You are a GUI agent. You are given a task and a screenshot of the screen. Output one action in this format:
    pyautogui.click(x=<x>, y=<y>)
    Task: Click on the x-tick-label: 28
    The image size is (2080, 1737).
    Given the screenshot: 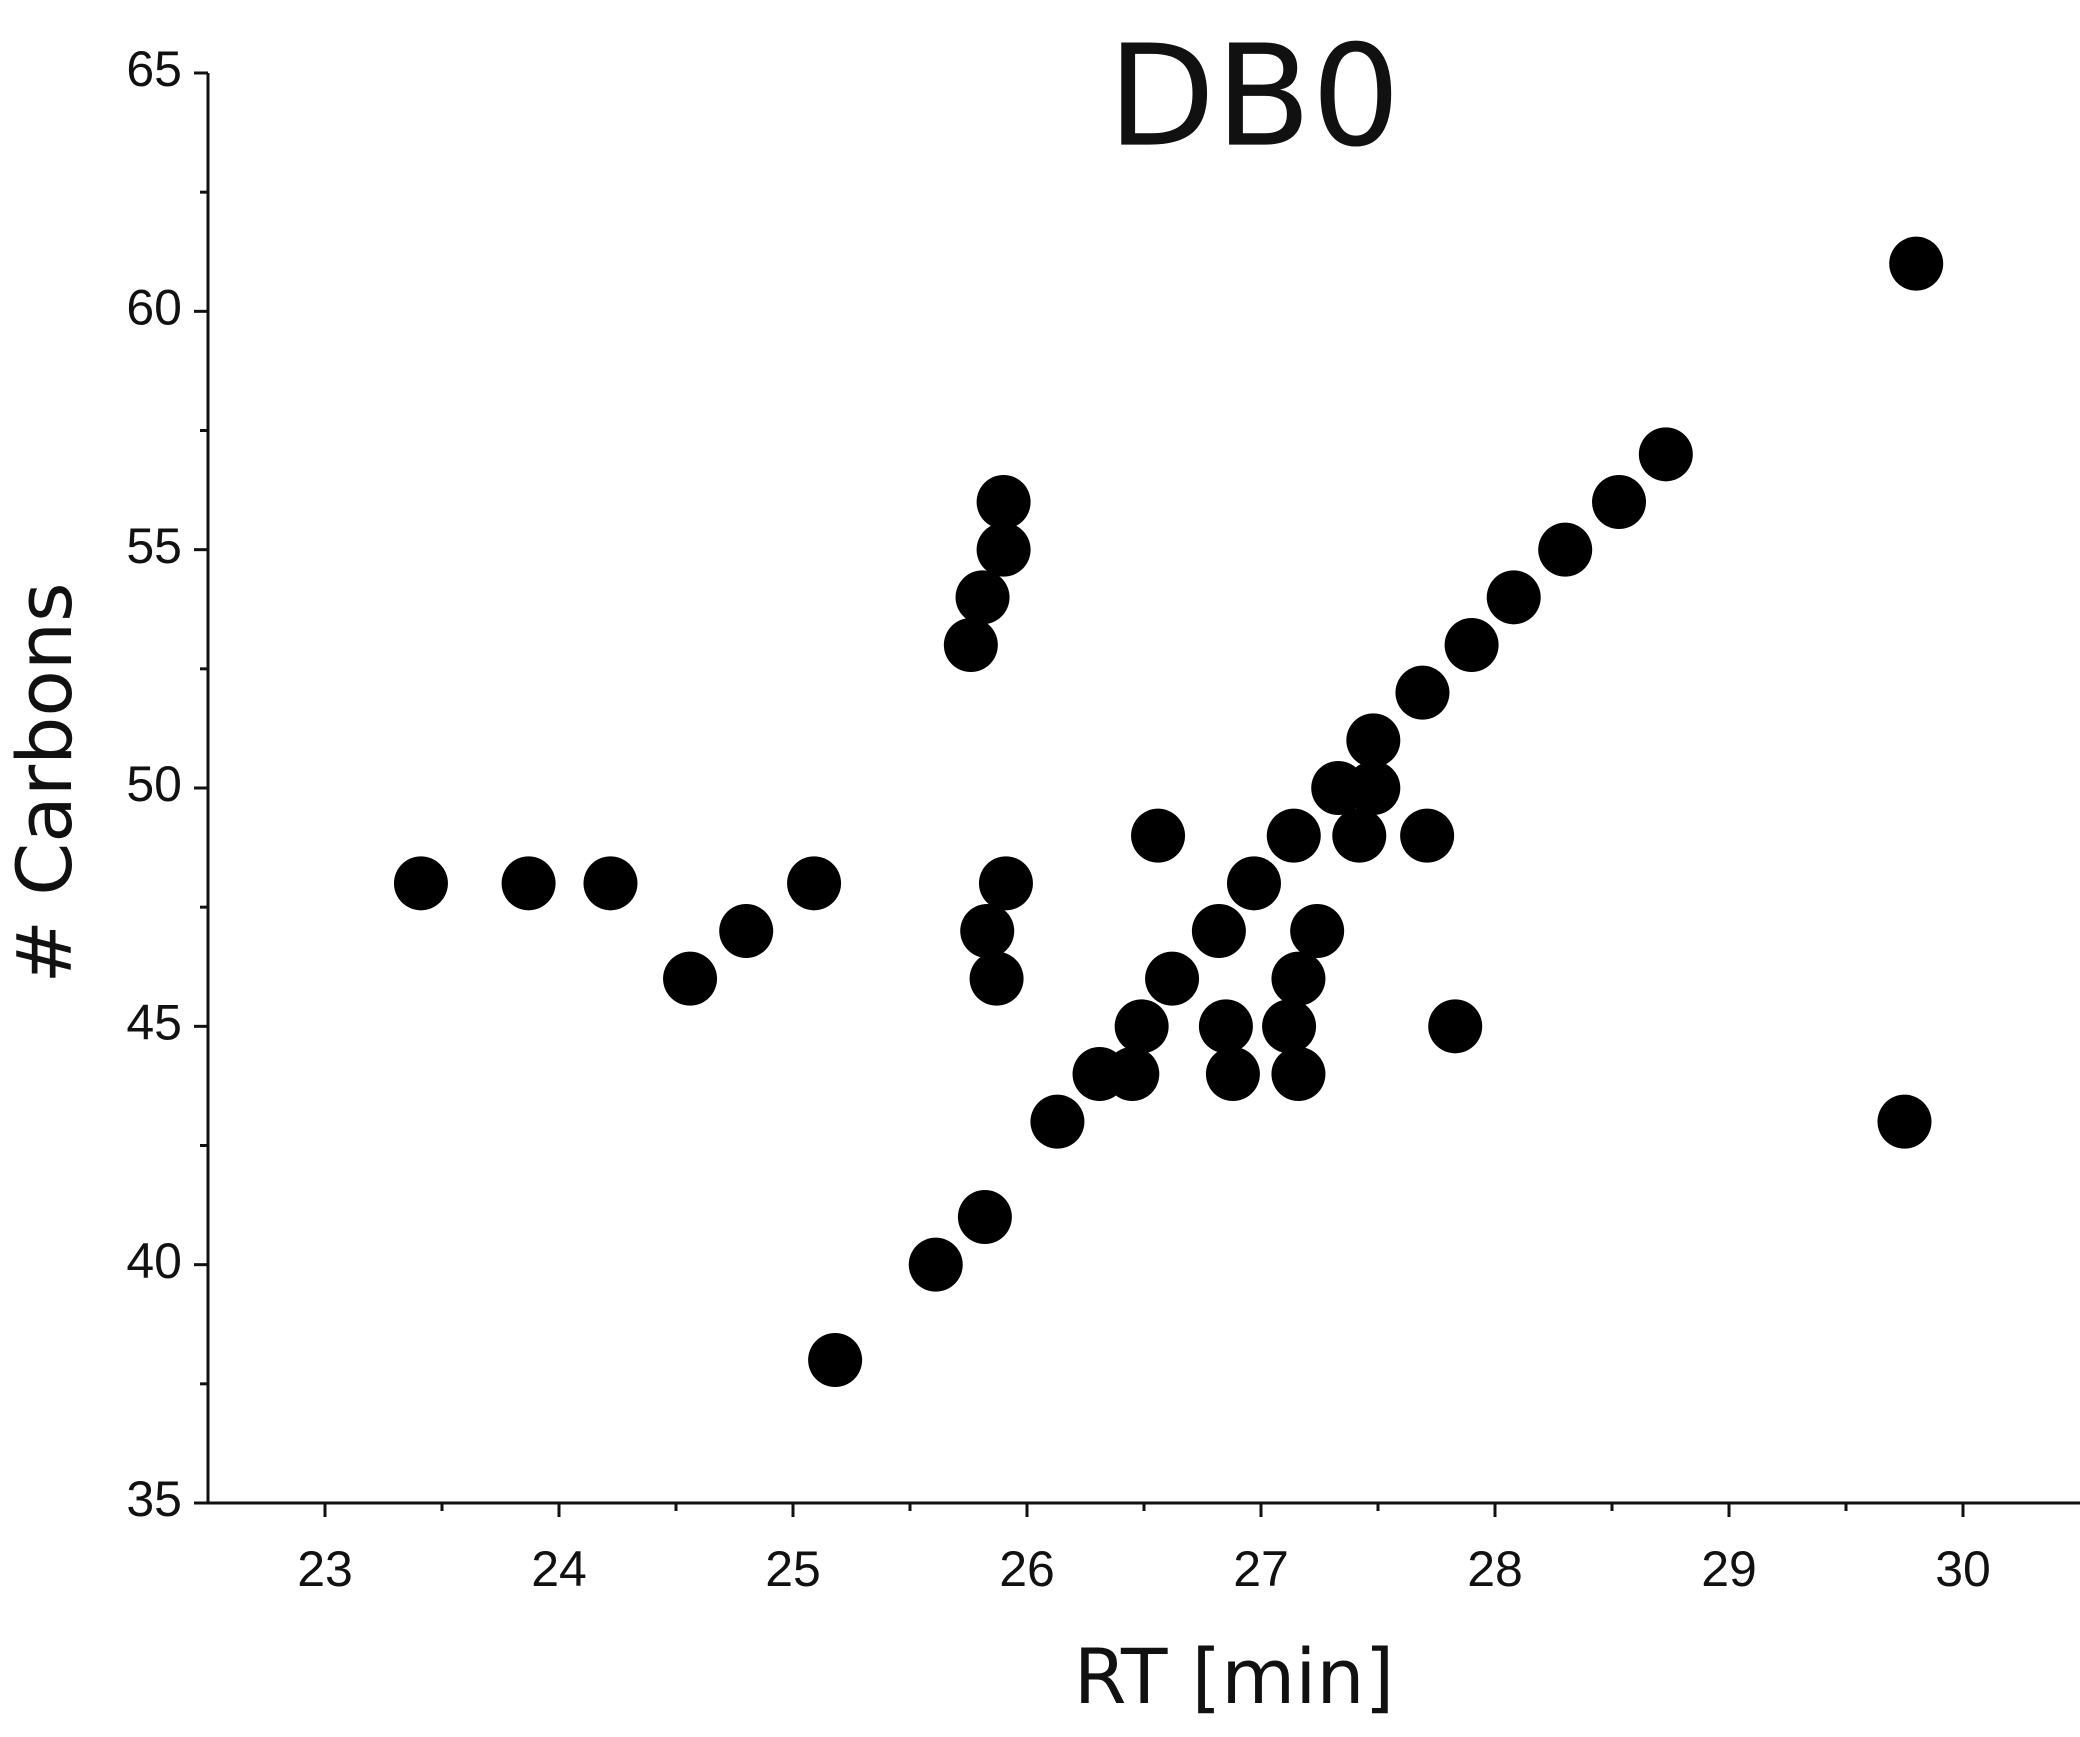 What is the action you would take?
    pyautogui.click(x=1495, y=1569)
    